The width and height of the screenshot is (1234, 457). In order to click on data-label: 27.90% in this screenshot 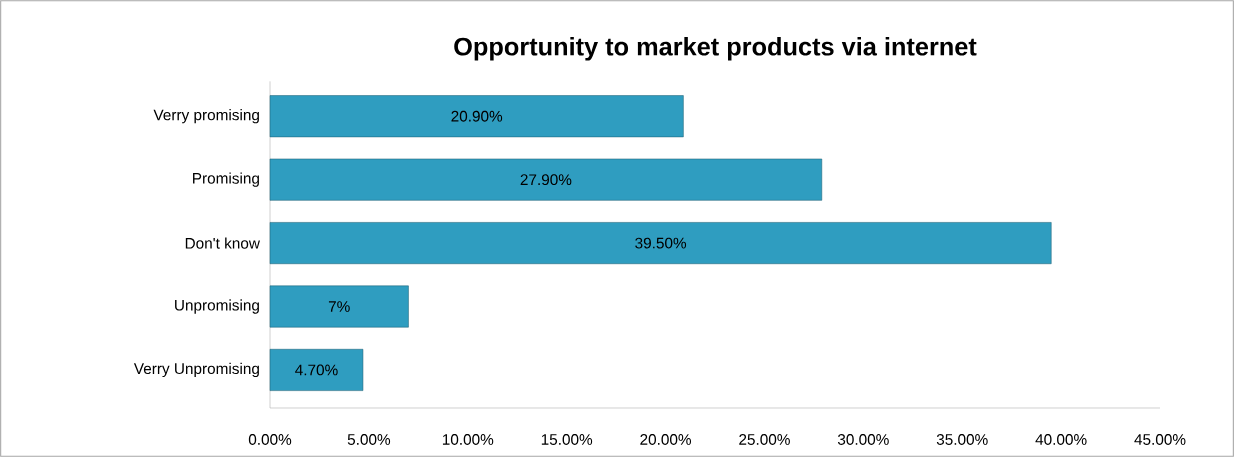, I will do `click(546, 180)`.